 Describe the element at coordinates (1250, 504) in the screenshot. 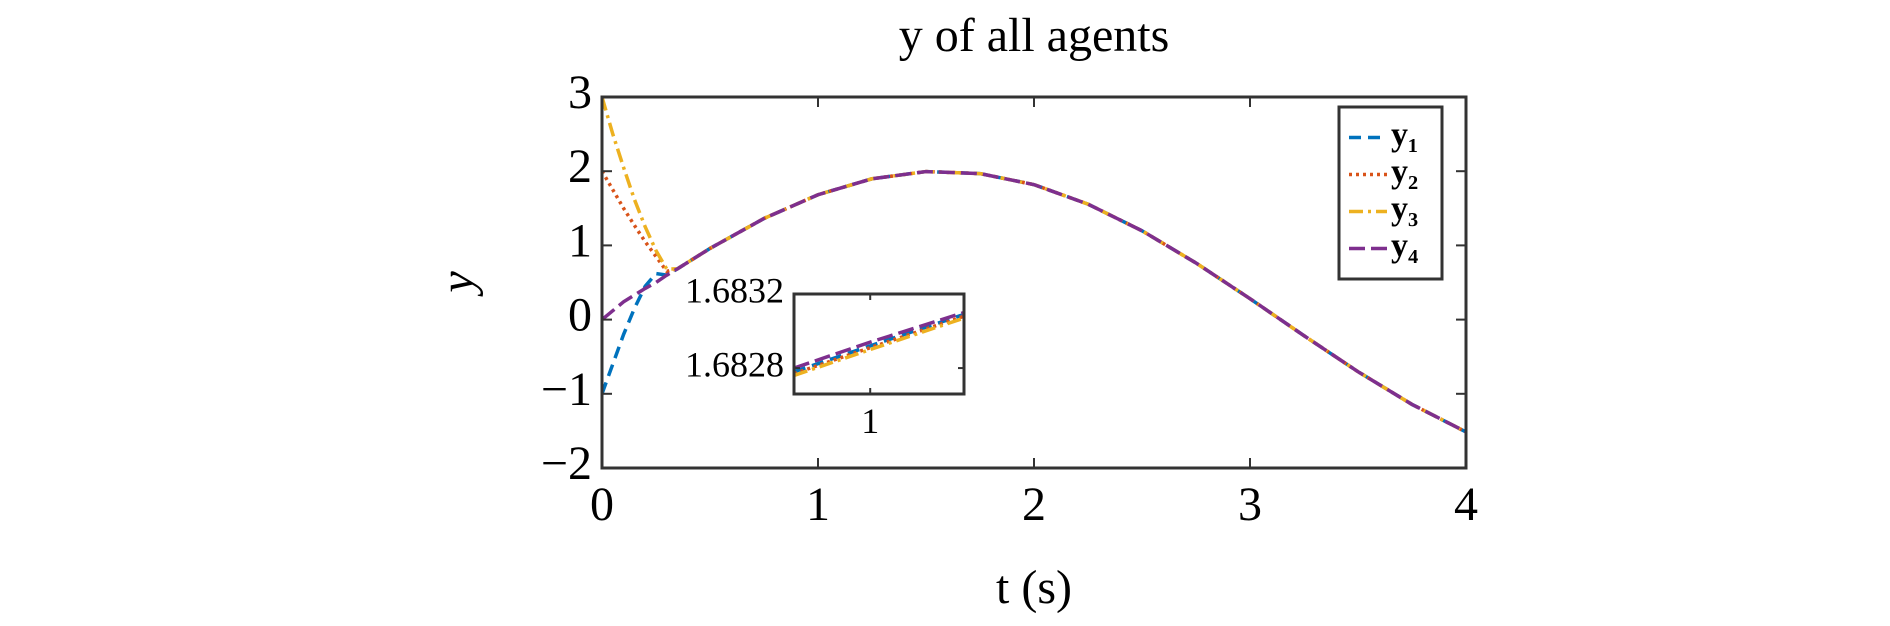

I see `x-tick-label: 3` at that location.